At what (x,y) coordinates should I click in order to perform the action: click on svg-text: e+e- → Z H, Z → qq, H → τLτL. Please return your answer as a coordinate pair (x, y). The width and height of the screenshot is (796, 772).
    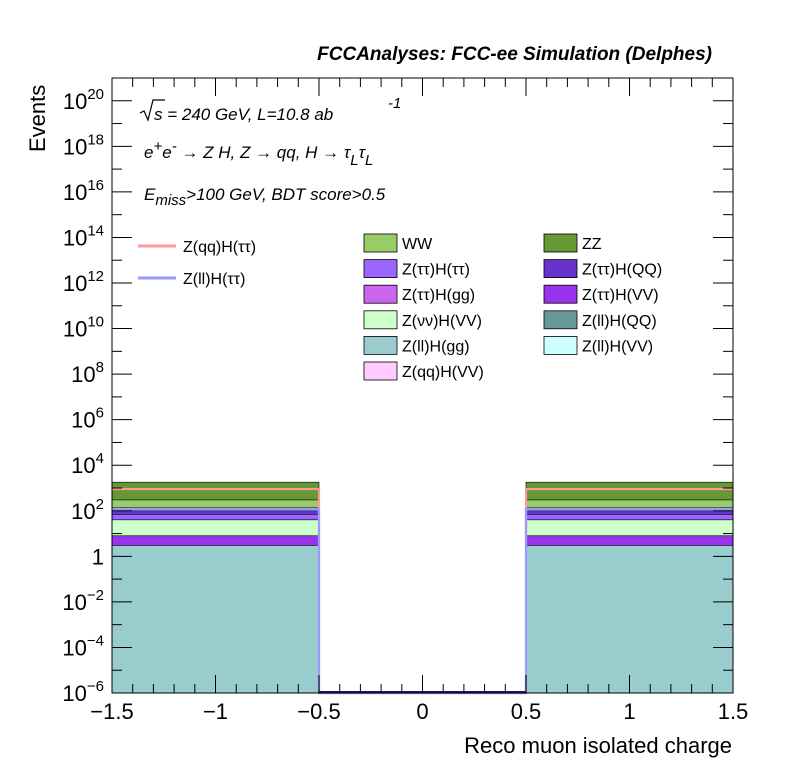
    Looking at the image, I should click on (258, 153).